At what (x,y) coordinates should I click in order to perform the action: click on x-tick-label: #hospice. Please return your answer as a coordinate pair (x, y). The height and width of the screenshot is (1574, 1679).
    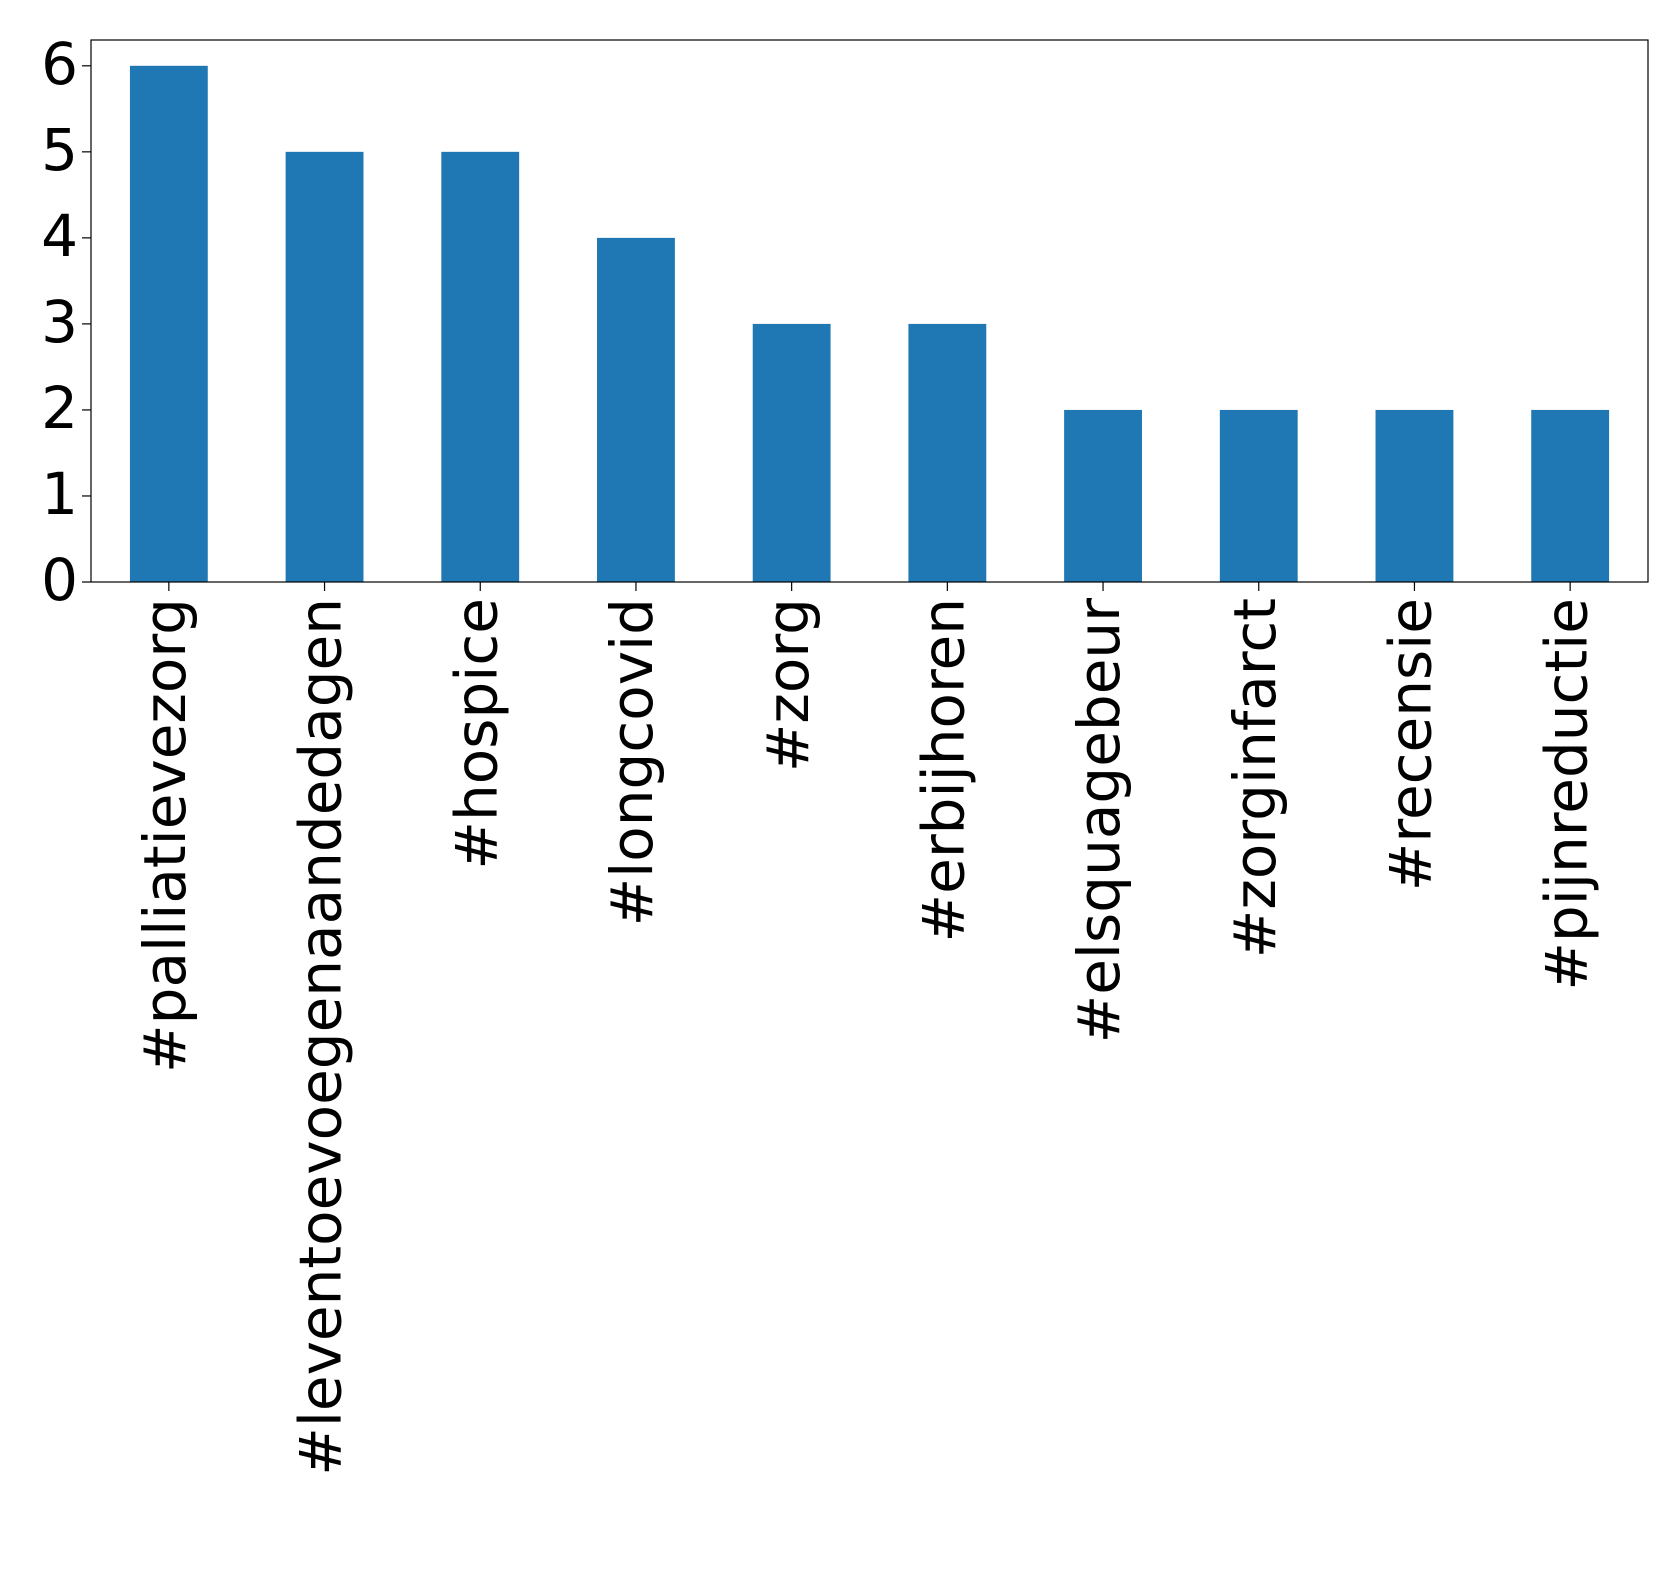
    Looking at the image, I should click on (476, 734).